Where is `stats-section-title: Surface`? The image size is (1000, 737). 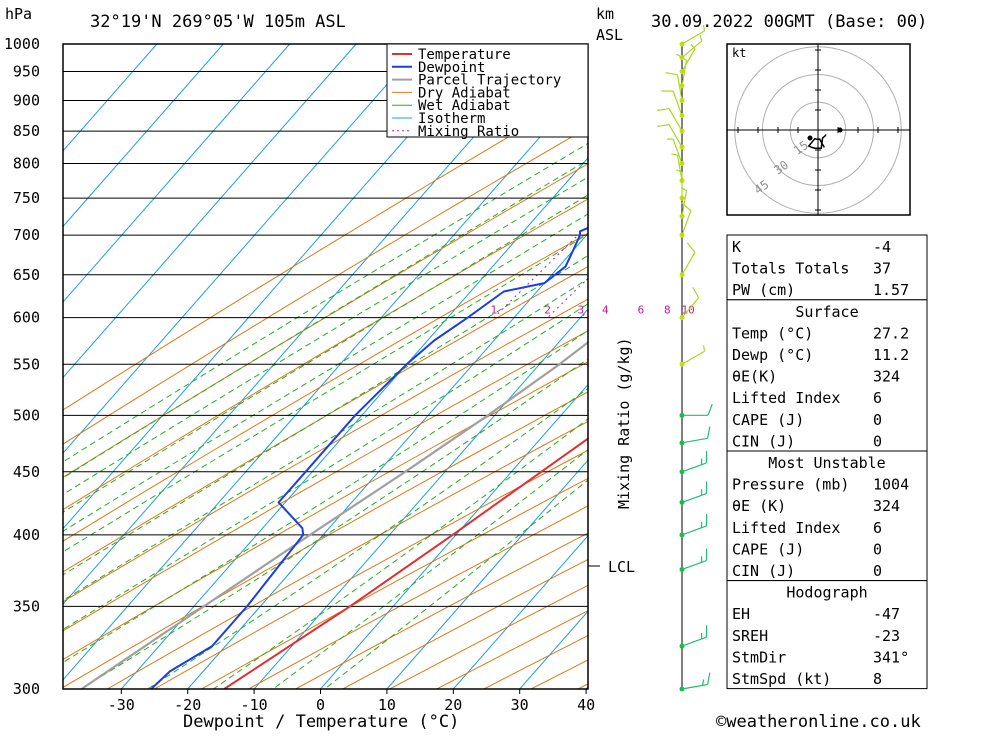 stats-section-title: Surface is located at coordinates (826, 312).